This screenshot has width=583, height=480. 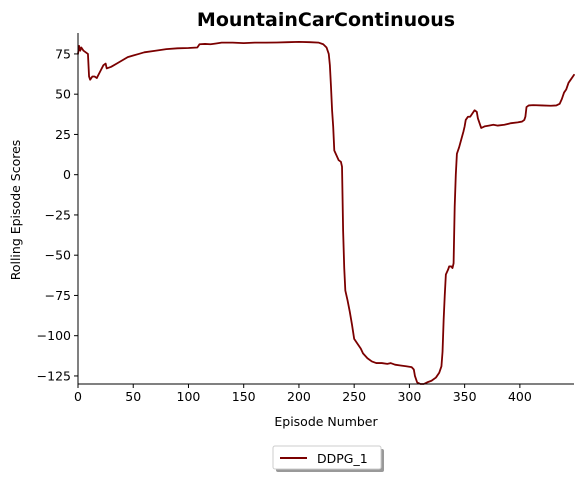 What do you see at coordinates (326, 421) in the screenshot?
I see `x-axis-label: Episode Number` at bounding box center [326, 421].